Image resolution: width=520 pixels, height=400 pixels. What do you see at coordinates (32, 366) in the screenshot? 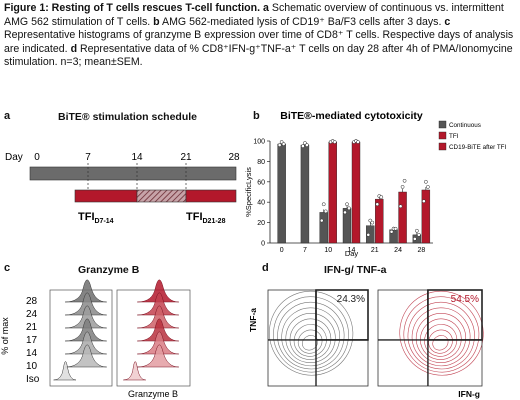
I see `histogram-row-label: 10` at bounding box center [32, 366].